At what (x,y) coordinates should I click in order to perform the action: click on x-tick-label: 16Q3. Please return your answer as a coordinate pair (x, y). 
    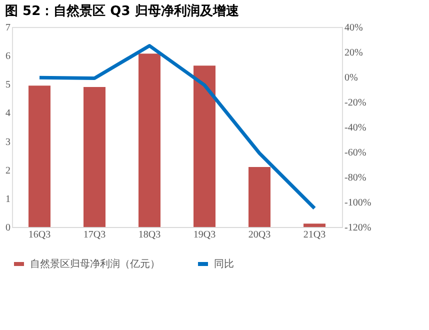
    Looking at the image, I should click on (39, 235).